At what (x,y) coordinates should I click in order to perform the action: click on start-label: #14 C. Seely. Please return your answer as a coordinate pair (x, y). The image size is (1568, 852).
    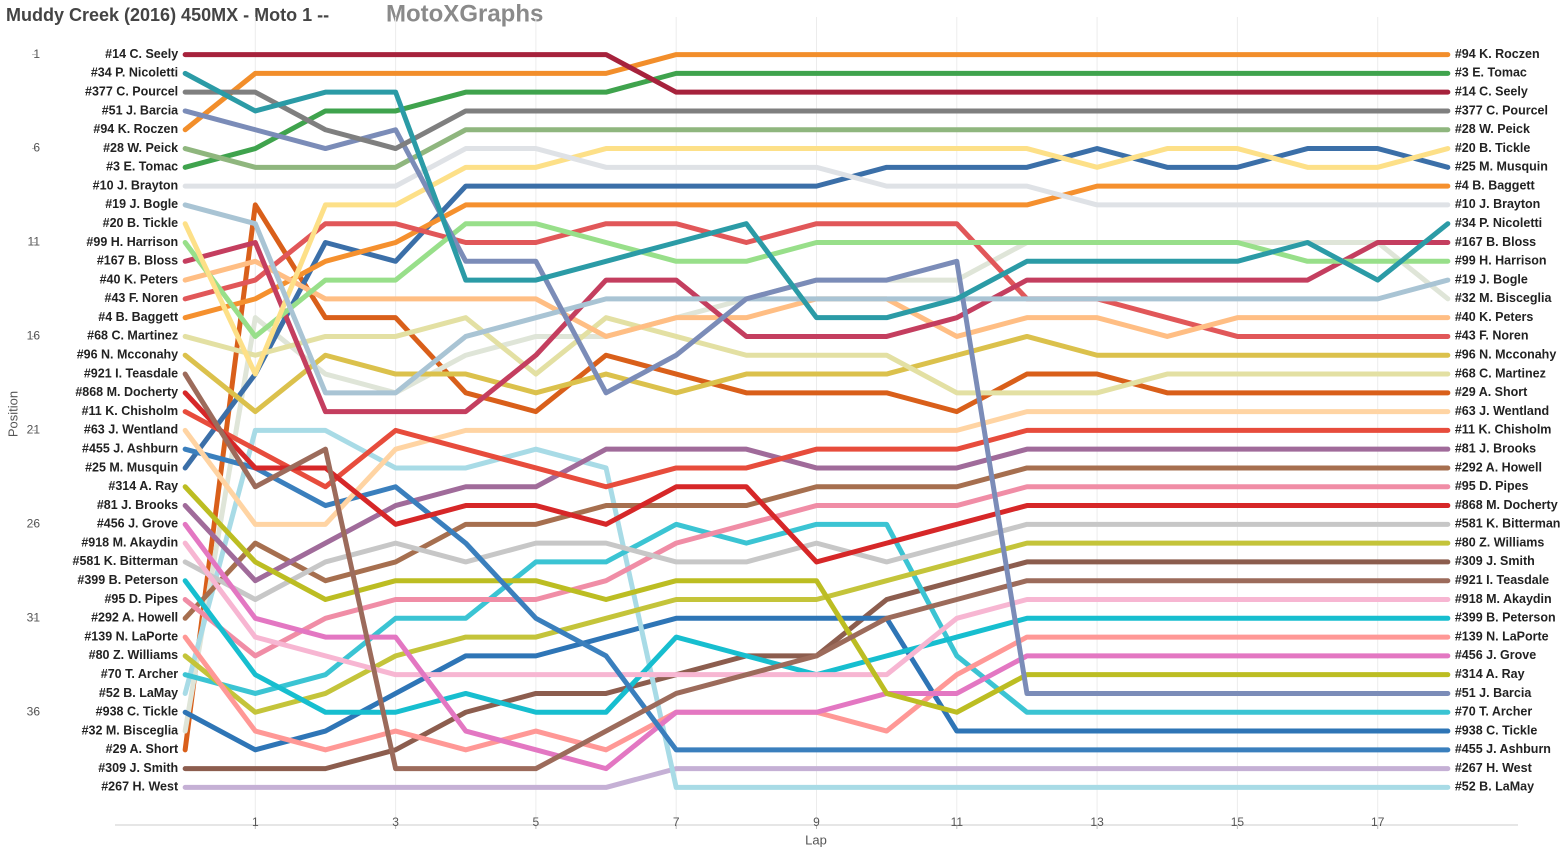
    Looking at the image, I should click on (141, 54).